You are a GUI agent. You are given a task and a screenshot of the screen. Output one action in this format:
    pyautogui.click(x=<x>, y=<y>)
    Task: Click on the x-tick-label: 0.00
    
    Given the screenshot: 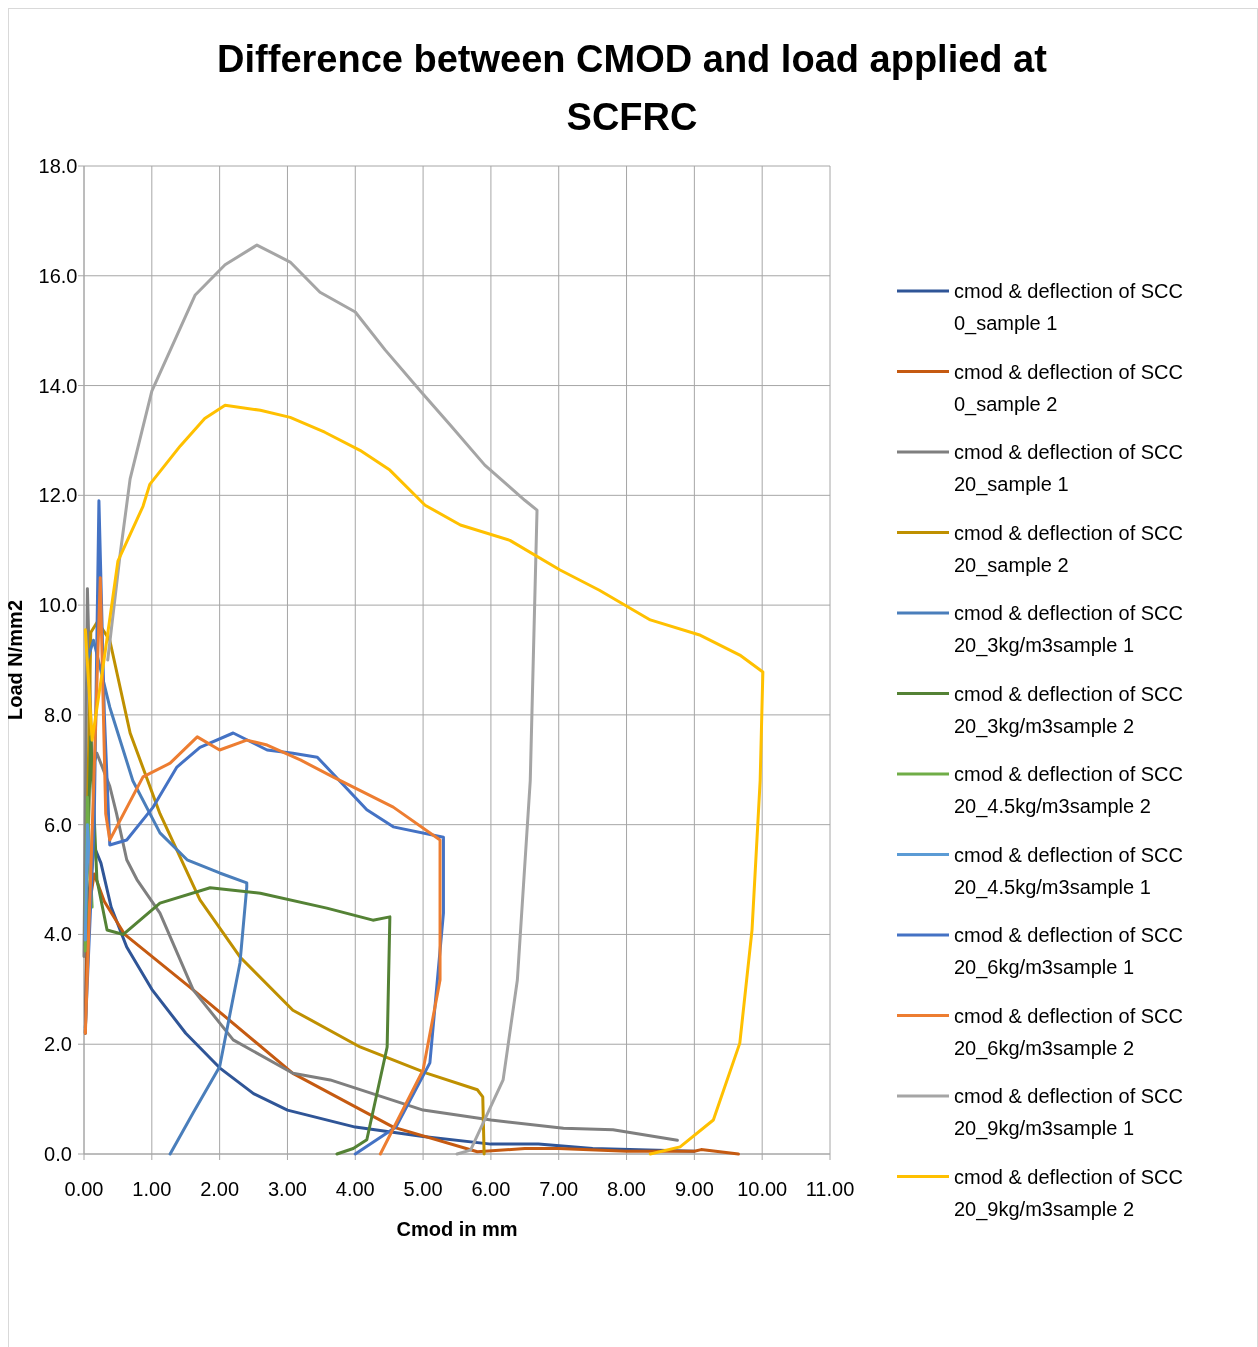 What is the action you would take?
    pyautogui.click(x=84, y=1189)
    